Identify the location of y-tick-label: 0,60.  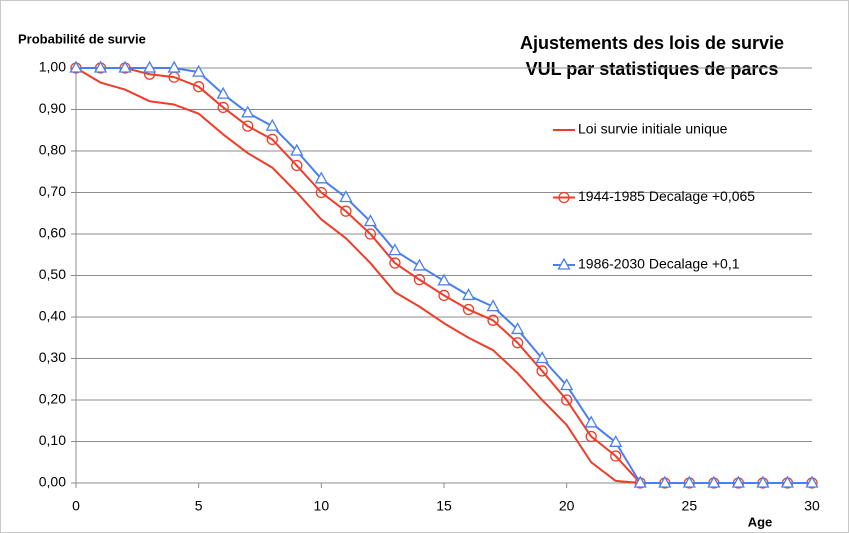
(52, 233).